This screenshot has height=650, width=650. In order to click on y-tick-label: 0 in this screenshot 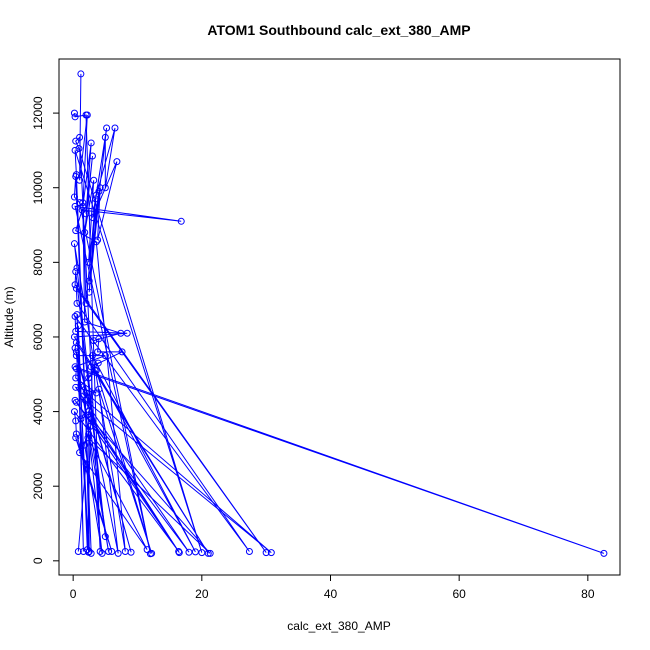, I will do `click(38, 560)`.